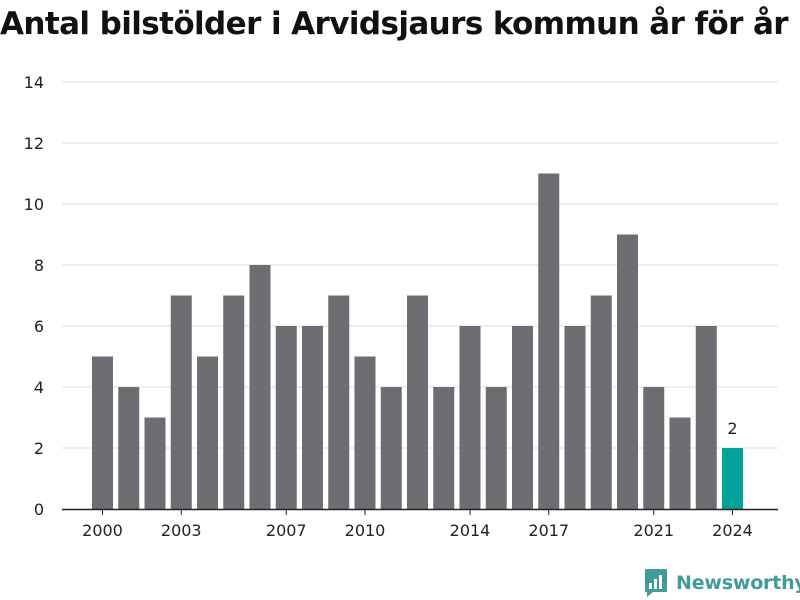 The width and height of the screenshot is (800, 600). I want to click on y-axis-ticks: 0 2 4 6 8 10 12 14, so click(34, 296).